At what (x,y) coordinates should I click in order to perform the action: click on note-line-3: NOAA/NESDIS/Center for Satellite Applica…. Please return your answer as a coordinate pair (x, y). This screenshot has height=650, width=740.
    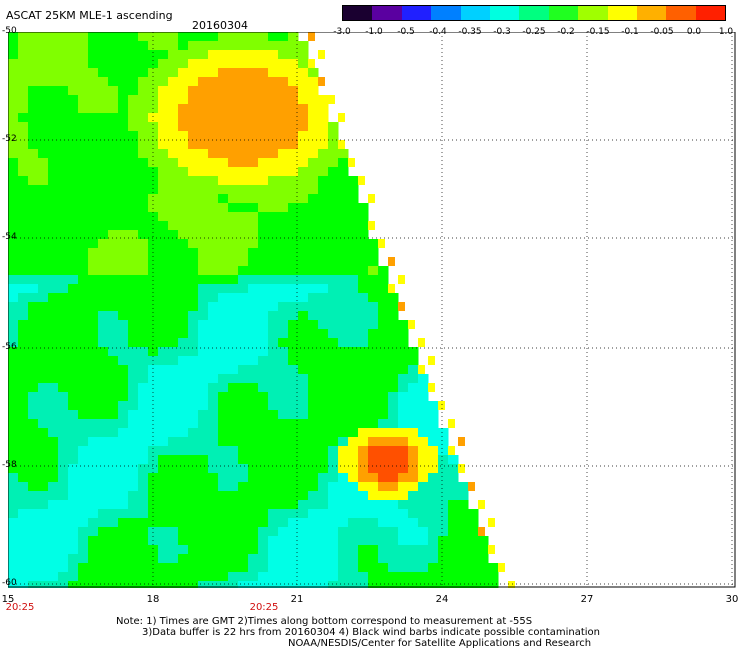
    Looking at the image, I should click on (440, 643).